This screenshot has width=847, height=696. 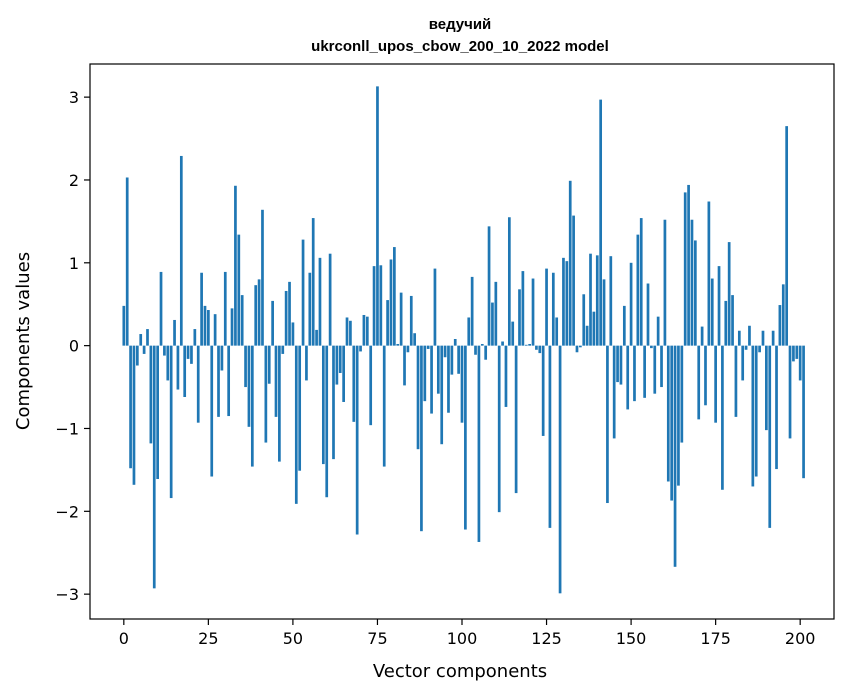 I want to click on y-tick-label: 3, so click(x=74, y=97).